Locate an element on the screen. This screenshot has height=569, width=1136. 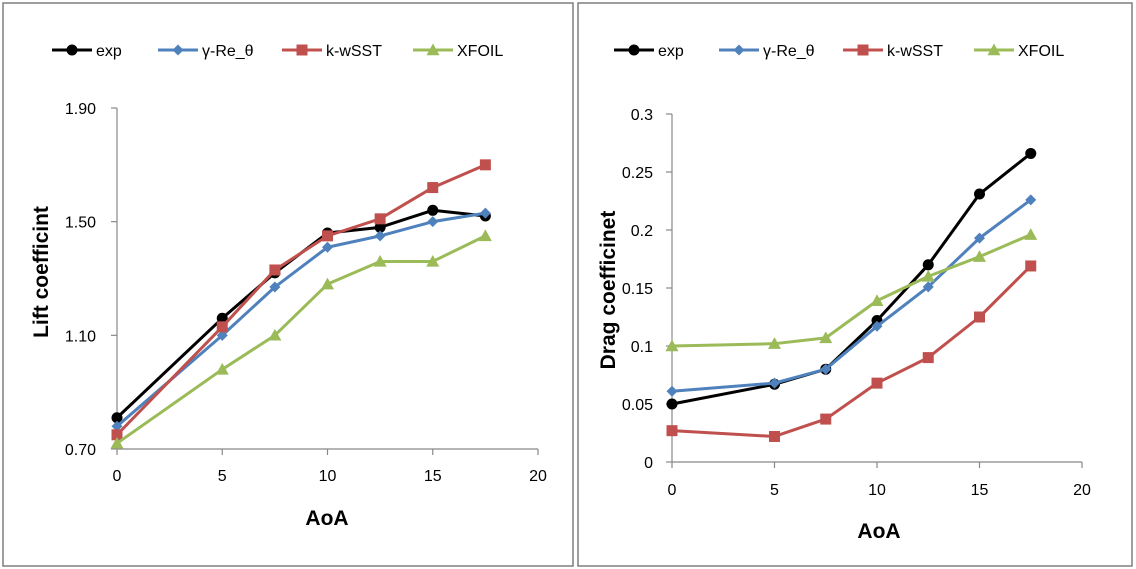
drag-ytick-label: 0.2 is located at coordinates (642, 231).